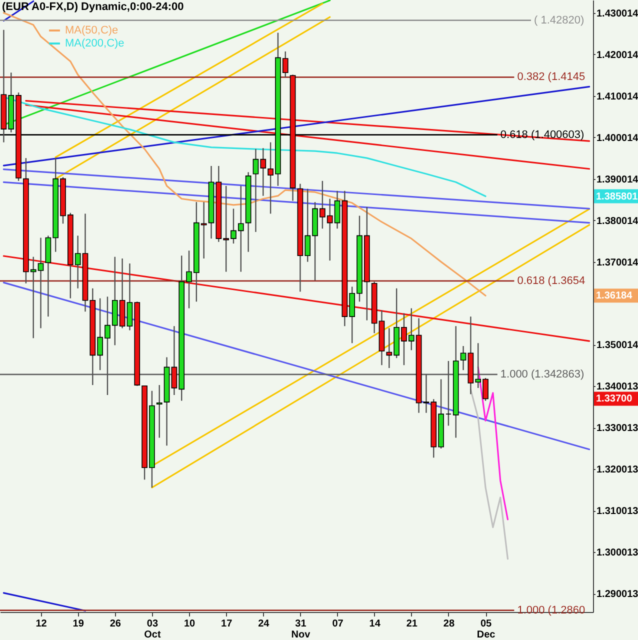  I want to click on y-tick-label: 1.420014, so click(617, 55).